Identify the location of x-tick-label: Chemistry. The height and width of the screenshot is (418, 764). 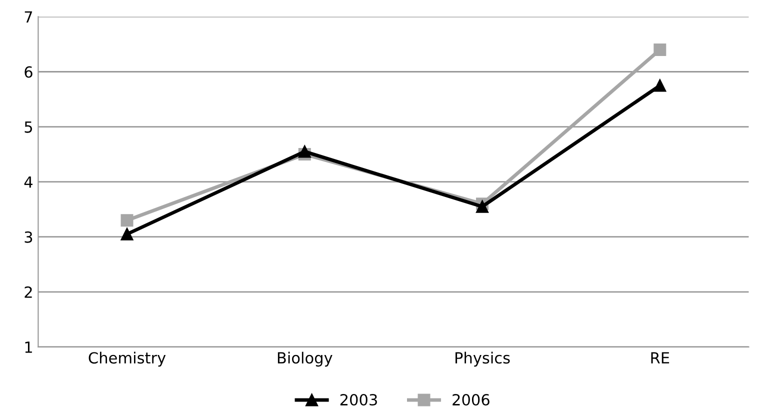
(127, 359).